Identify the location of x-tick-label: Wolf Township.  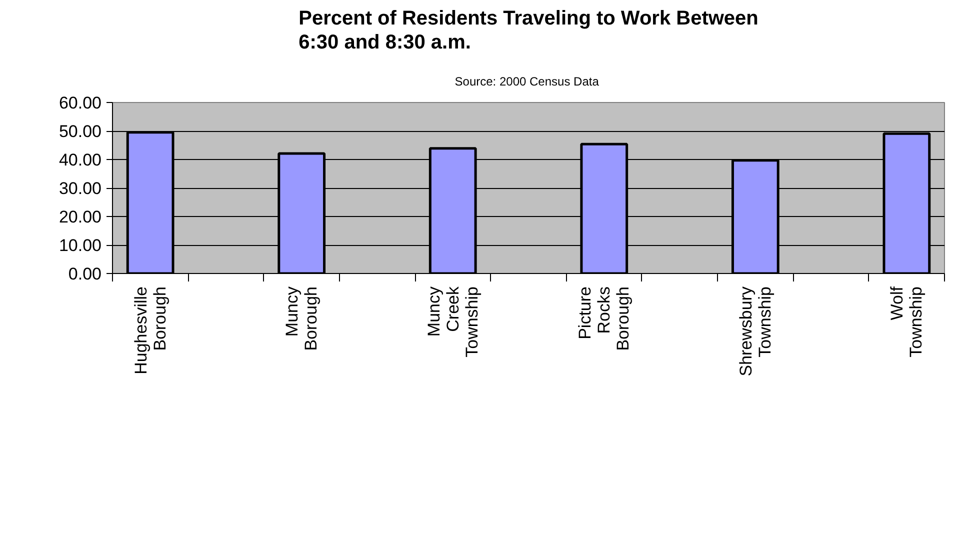
(907, 322).